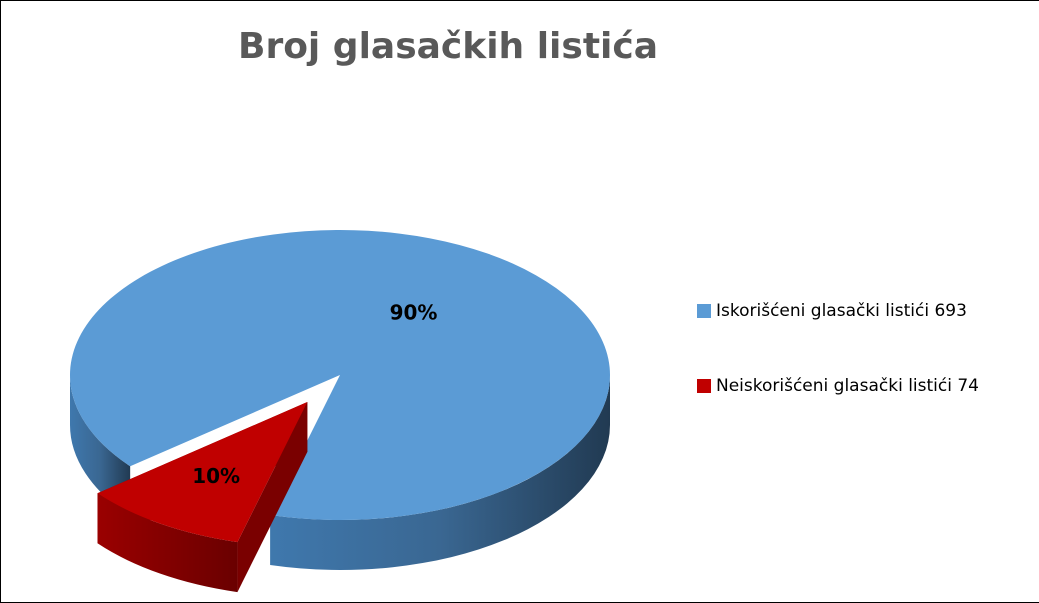  What do you see at coordinates (448, 46) in the screenshot?
I see `chart-title: Broj glasačkih listića` at bounding box center [448, 46].